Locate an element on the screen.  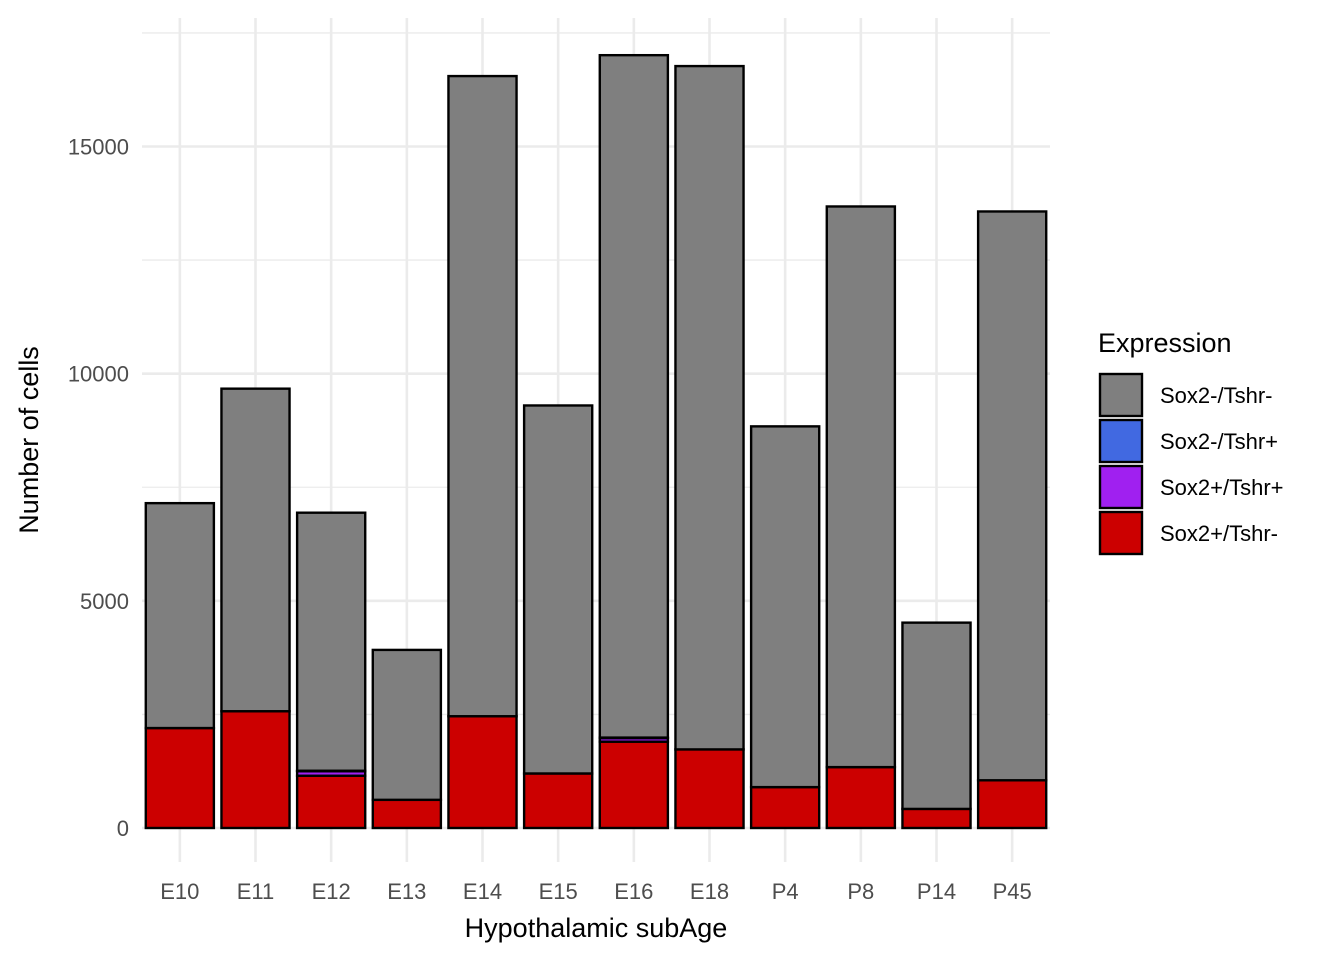
bar-stack-p8 is located at coordinates (861, 517).